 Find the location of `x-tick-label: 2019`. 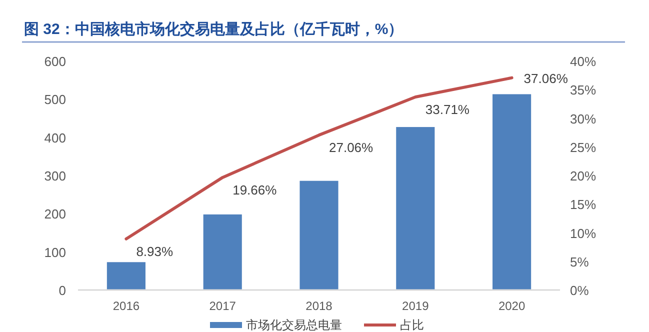

x-tick-label: 2019 is located at coordinates (416, 306).